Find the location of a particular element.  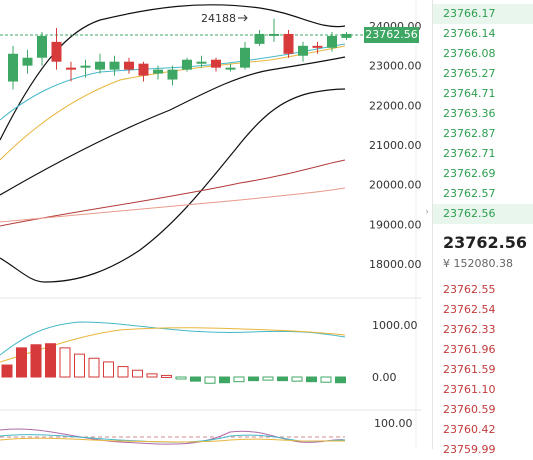

oscillator-axis-label: 100.00 is located at coordinates (393, 423).